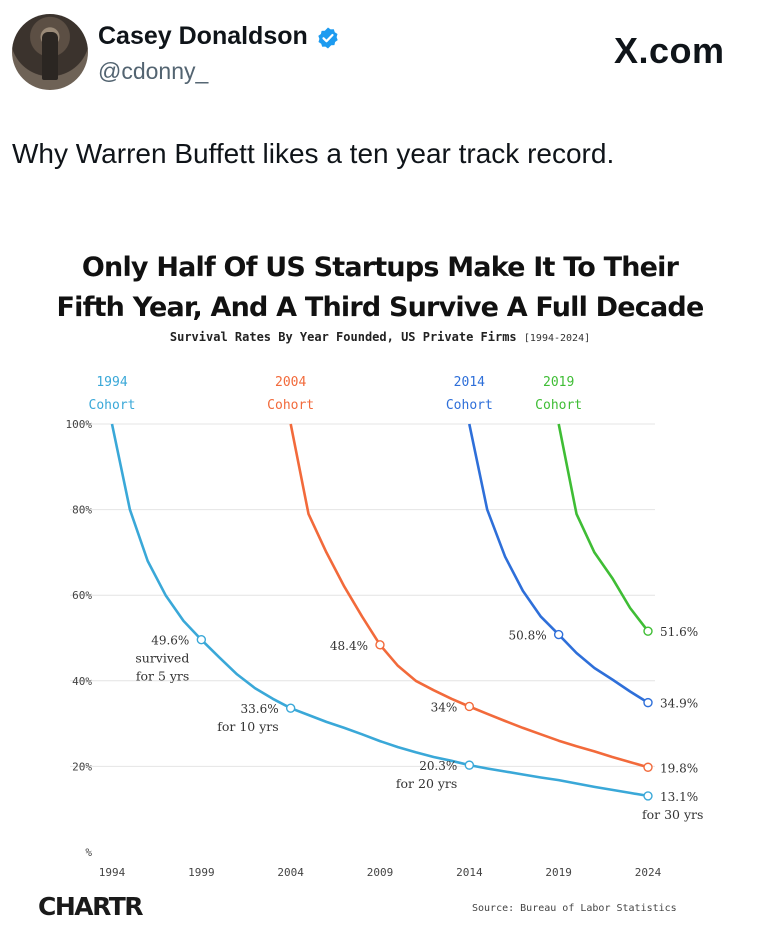 The image size is (760, 952). What do you see at coordinates (170, 641) in the screenshot?
I see `data-label: 49.6%` at bounding box center [170, 641].